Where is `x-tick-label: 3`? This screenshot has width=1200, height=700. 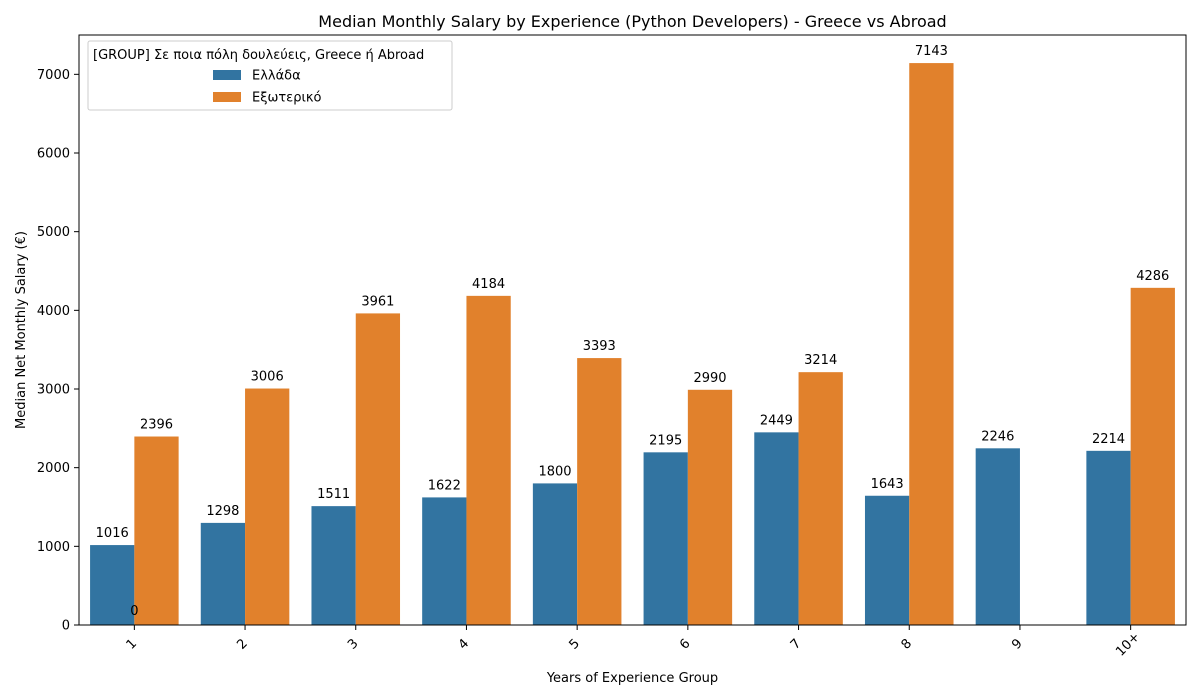
x-tick-label: 3 is located at coordinates (353, 644).